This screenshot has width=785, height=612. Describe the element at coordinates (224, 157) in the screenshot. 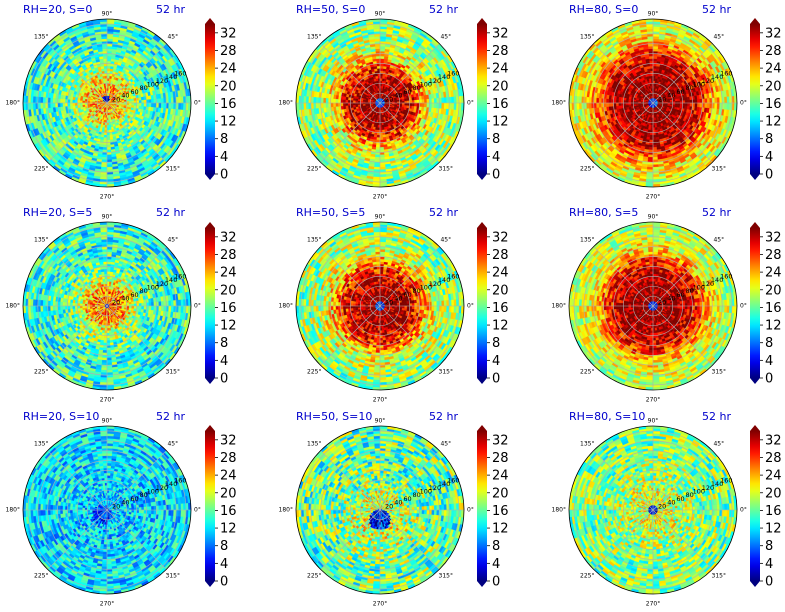

I see `colorbar-tick-label: 4` at that location.